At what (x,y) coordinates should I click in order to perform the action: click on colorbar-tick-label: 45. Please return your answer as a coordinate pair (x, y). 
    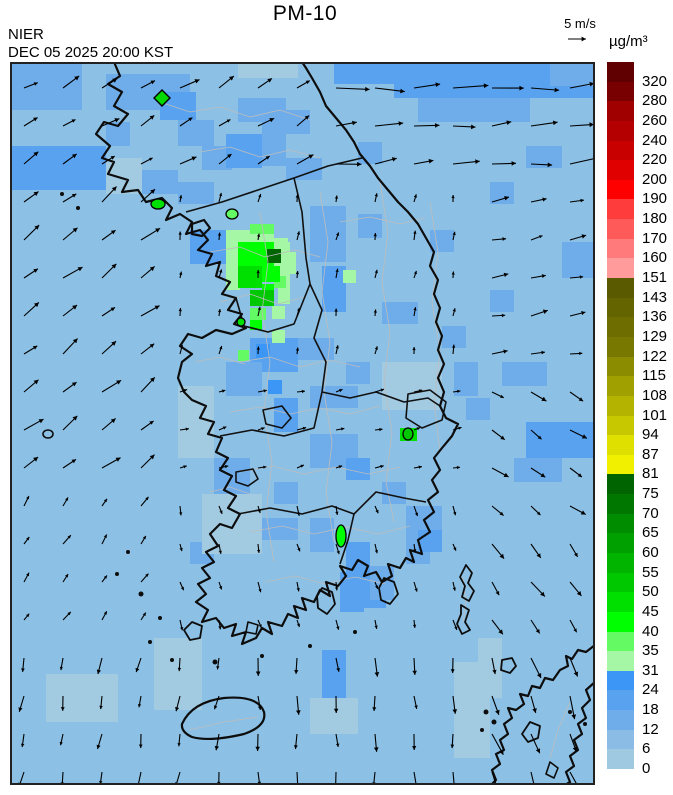
    Looking at the image, I should click on (650, 611).